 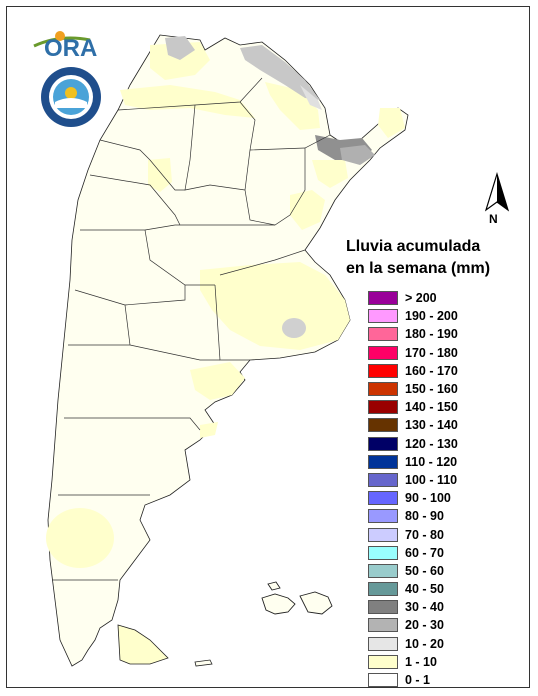 I want to click on legend-item: 180 - 190, so click(x=448, y=334).